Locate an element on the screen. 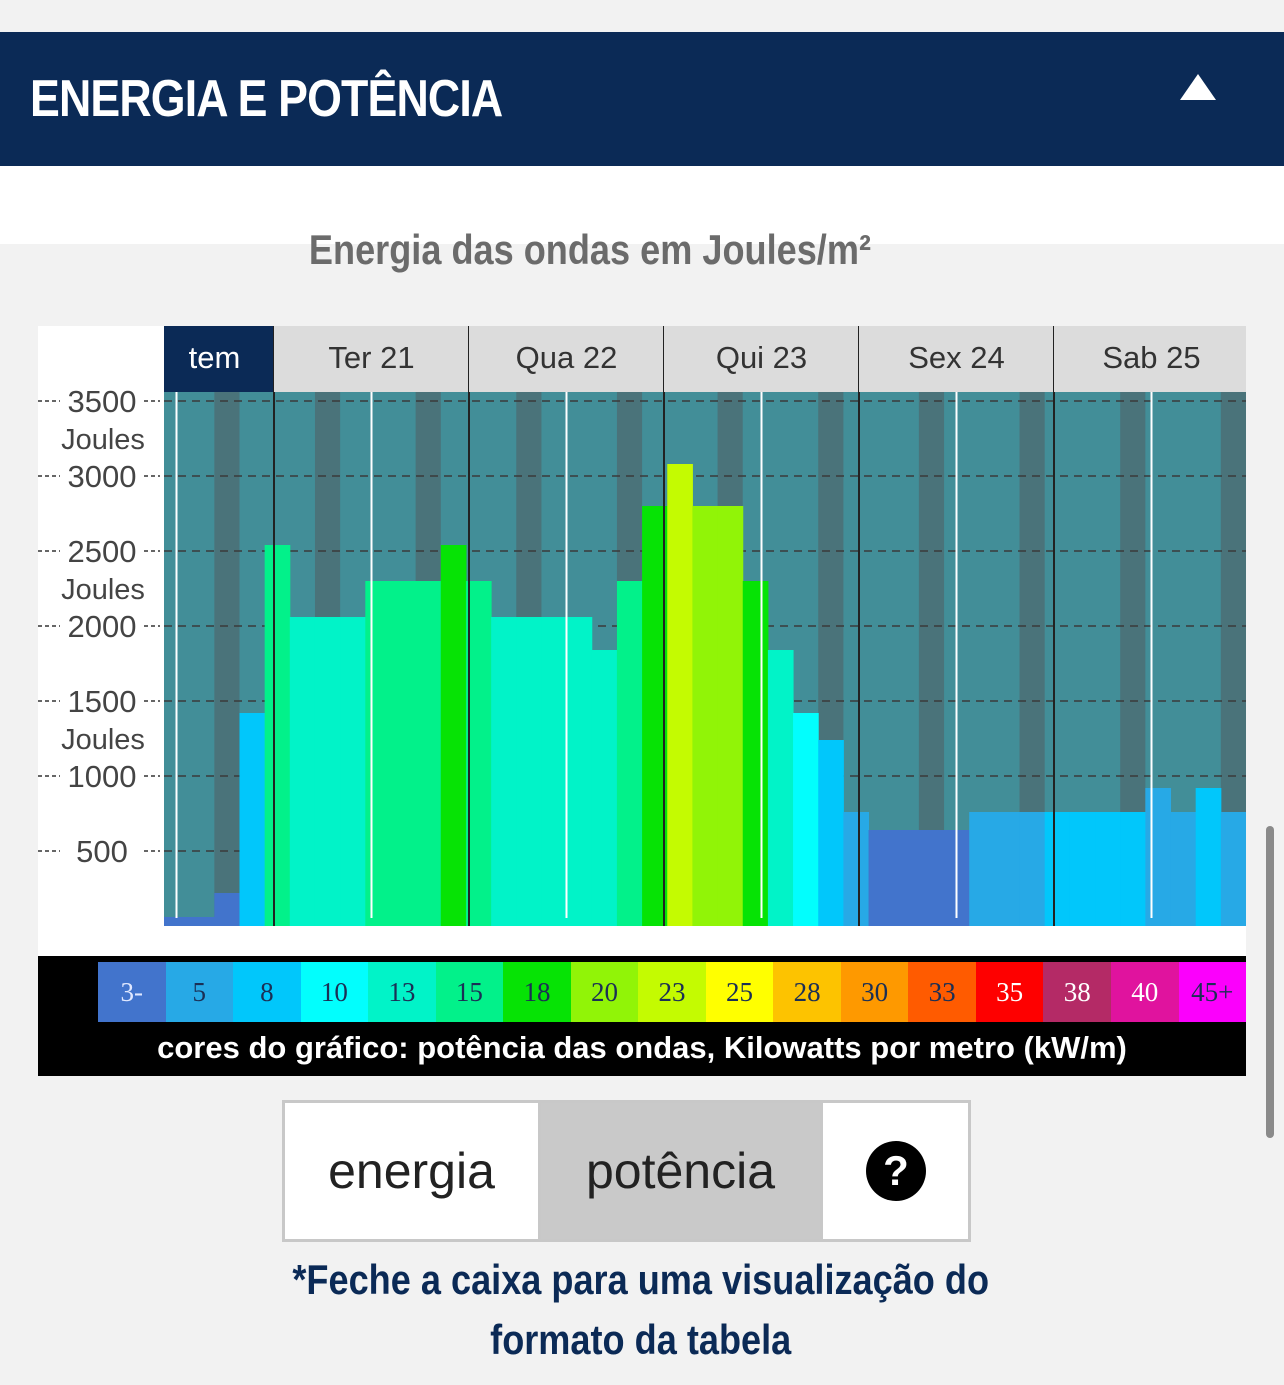 Image resolution: width=1284 pixels, height=1385 pixels. legend-item: 25 is located at coordinates (739, 992).